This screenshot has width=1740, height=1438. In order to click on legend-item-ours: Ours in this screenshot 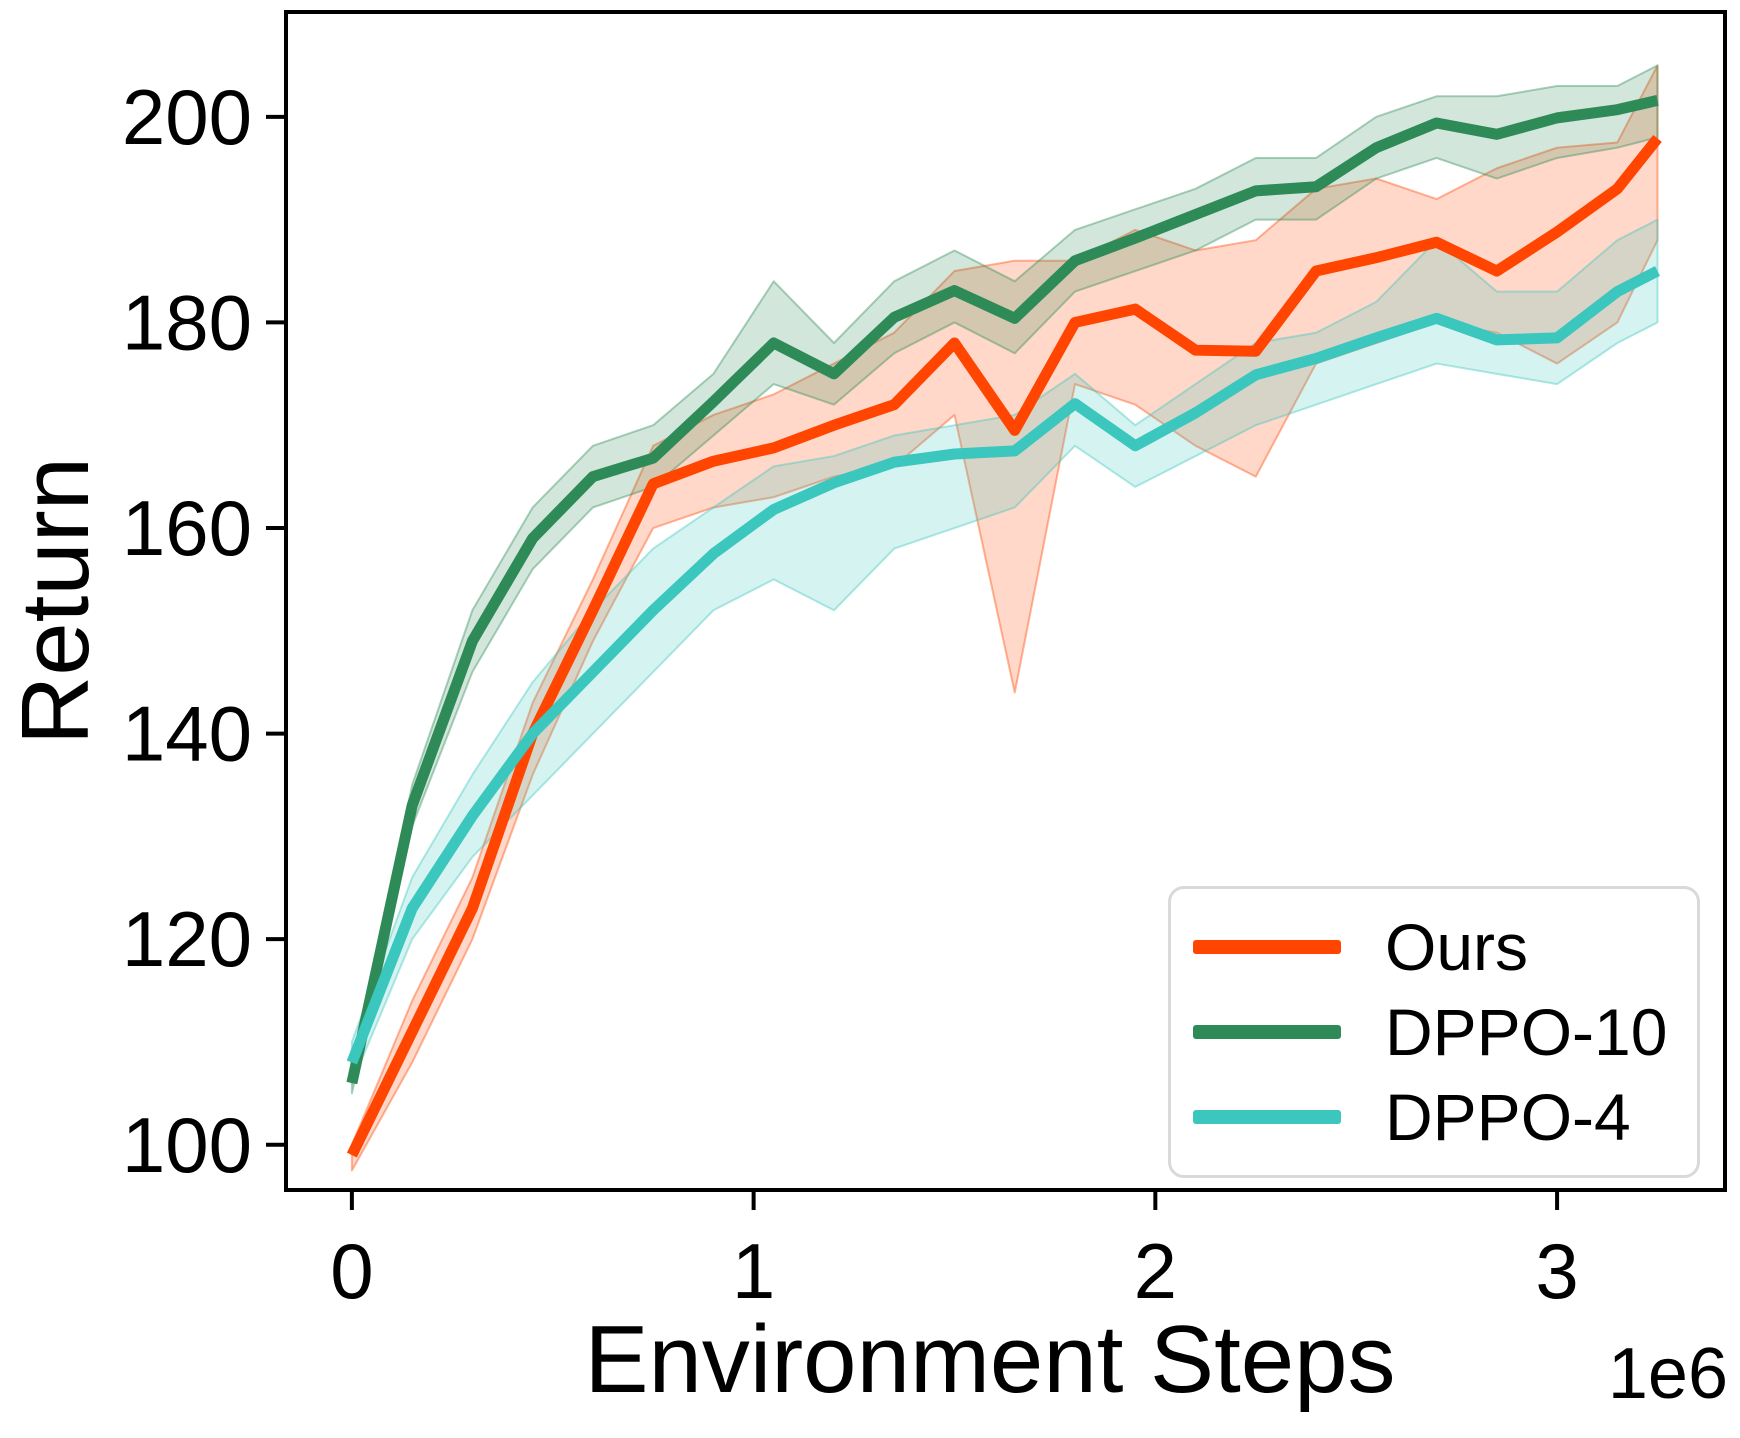, I will do `click(1440, 947)`.